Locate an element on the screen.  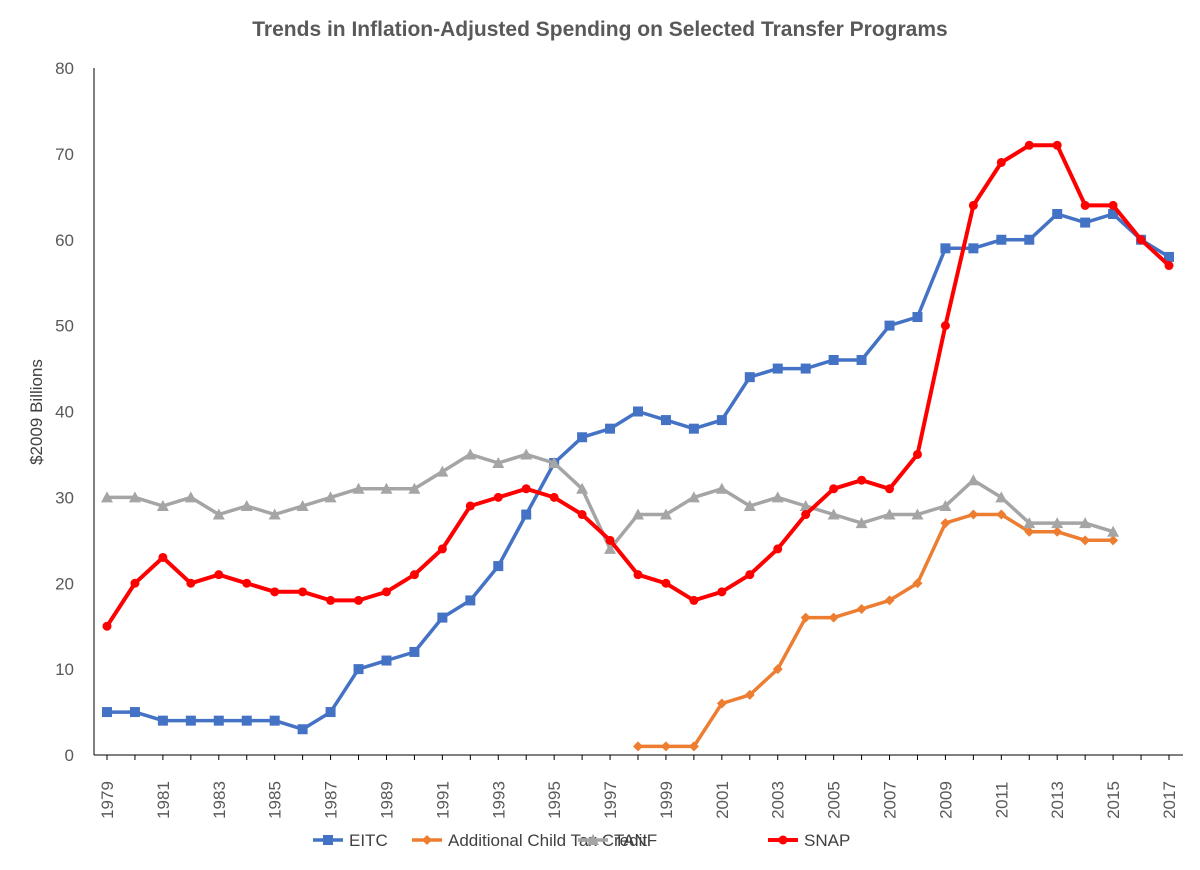
legend-marker-additional-child-tax-credit is located at coordinates (427, 840).